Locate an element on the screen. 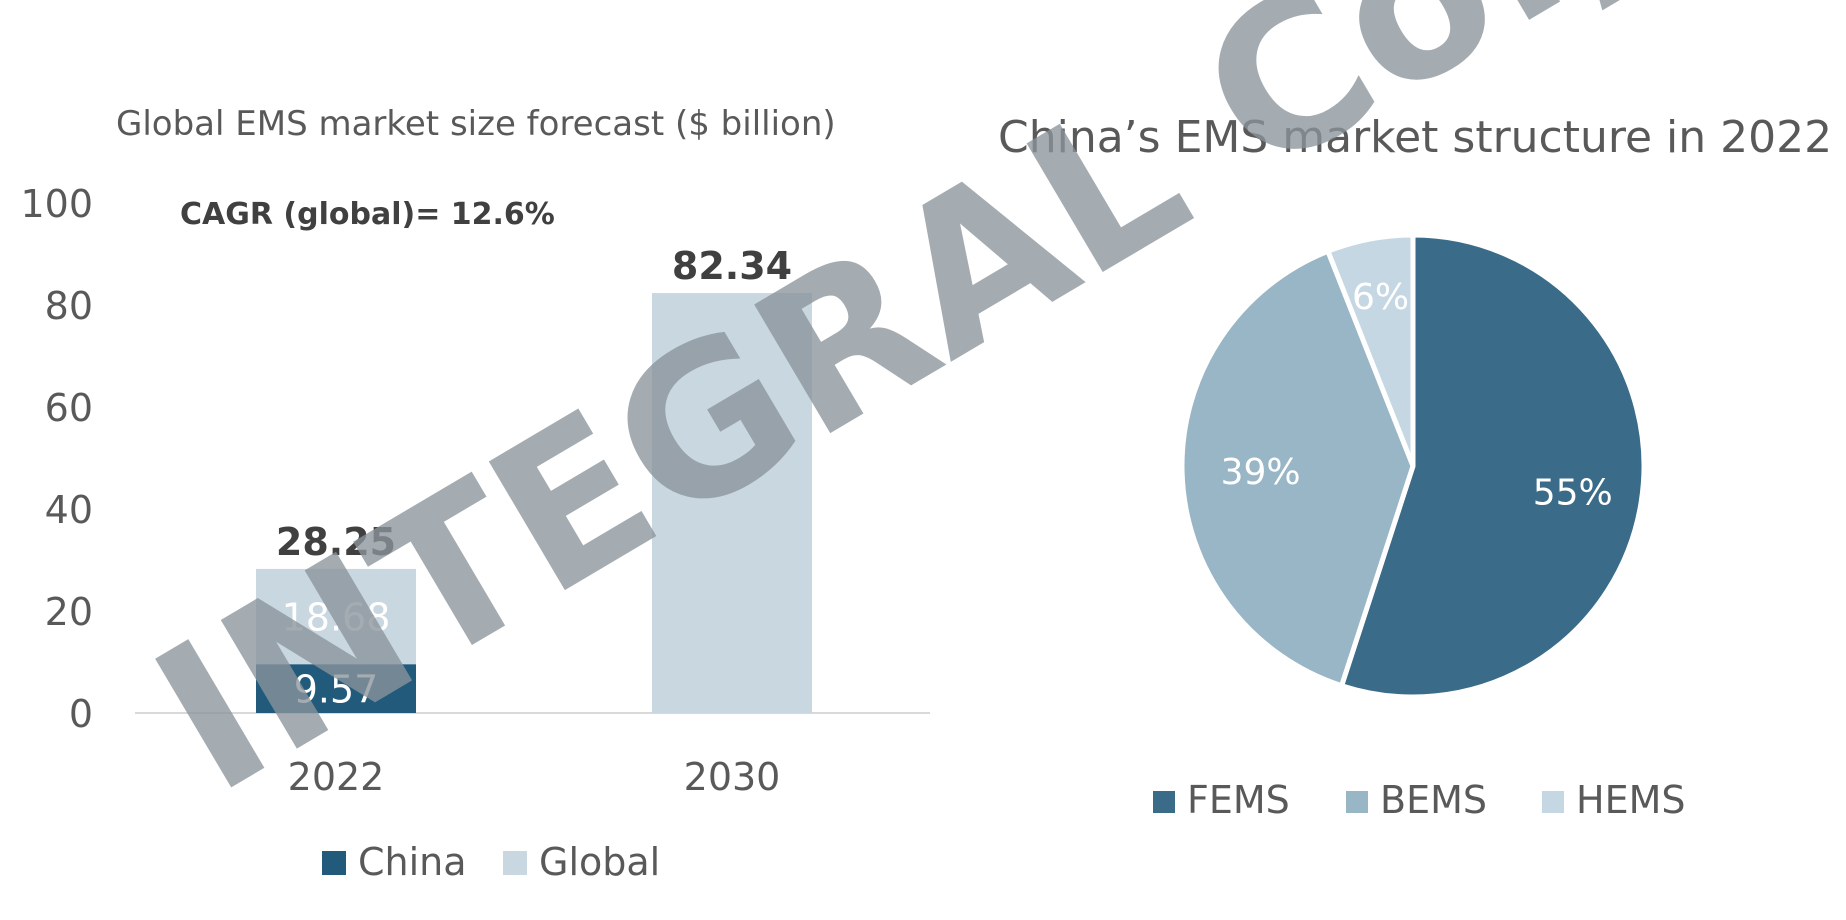 The width and height of the screenshot is (1846, 920). legend-label: HEMS is located at coordinates (1631, 800).